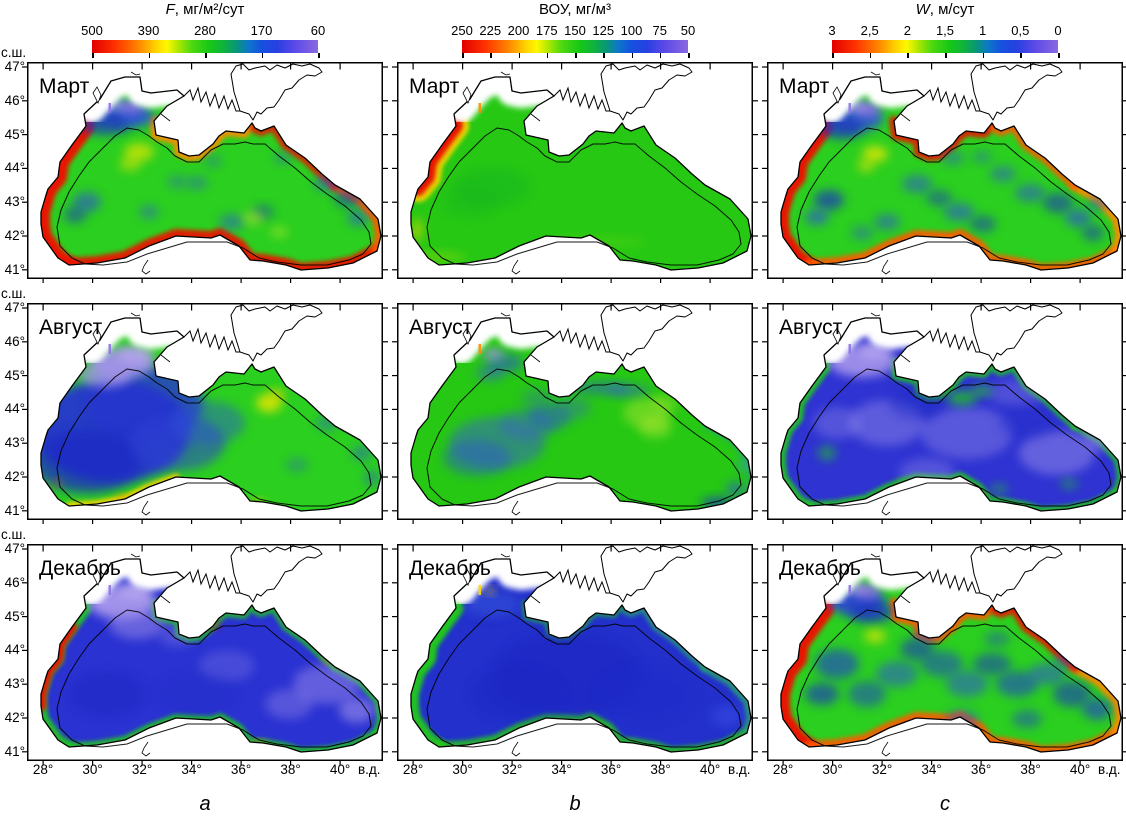 This screenshot has height=828, width=1126. Describe the element at coordinates (575, 10) in the screenshot. I see `colorbar-VOU-title: ВОУ, мг/м³` at that location.